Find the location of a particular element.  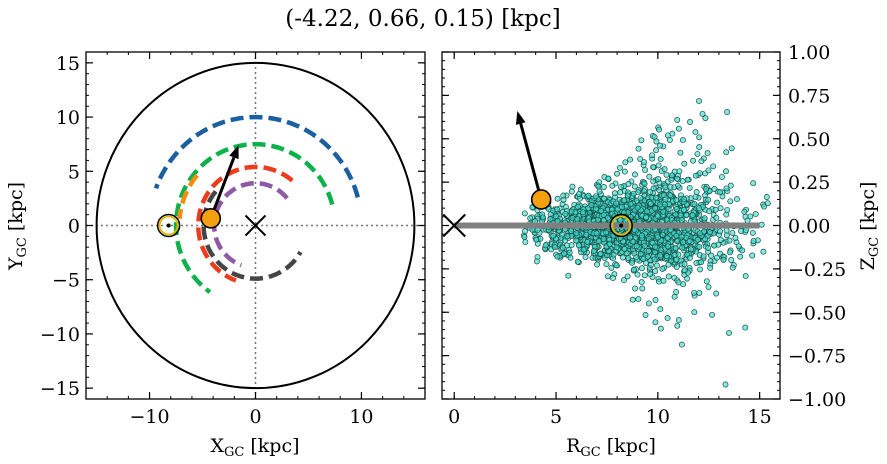

figure-title: (-4.22, 0.66, 0.15) [kpc] is located at coordinates (422, 19).